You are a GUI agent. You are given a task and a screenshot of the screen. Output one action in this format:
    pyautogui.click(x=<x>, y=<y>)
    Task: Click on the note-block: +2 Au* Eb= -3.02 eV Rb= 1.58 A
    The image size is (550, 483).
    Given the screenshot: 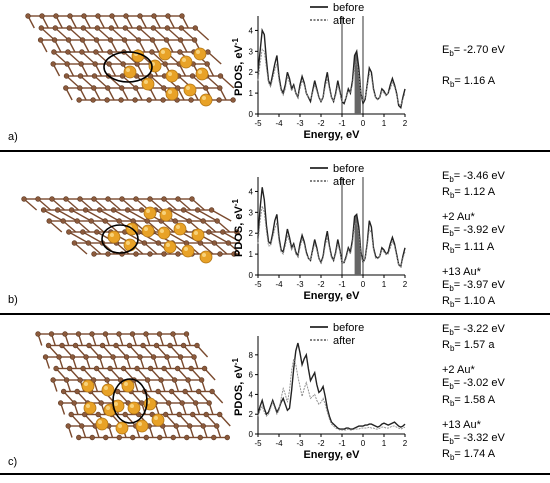 What is the action you would take?
    pyautogui.click(x=473, y=386)
    